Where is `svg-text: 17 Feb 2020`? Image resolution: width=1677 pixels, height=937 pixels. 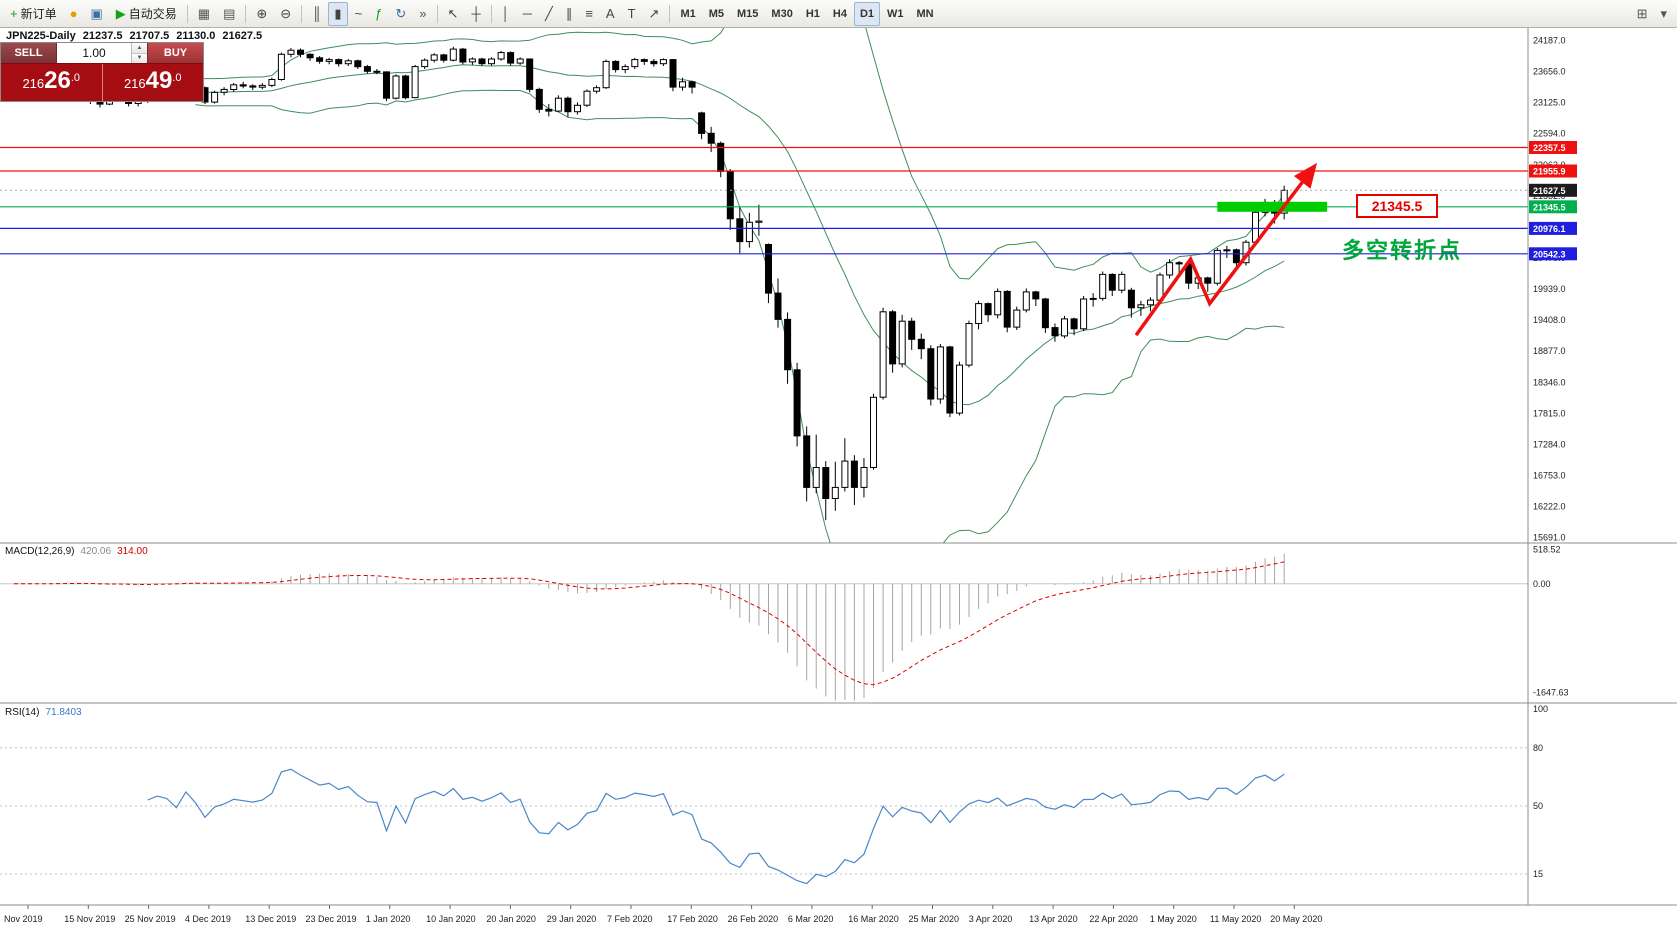
svg-text: 17 Feb 2020 is located at coordinates (692, 919).